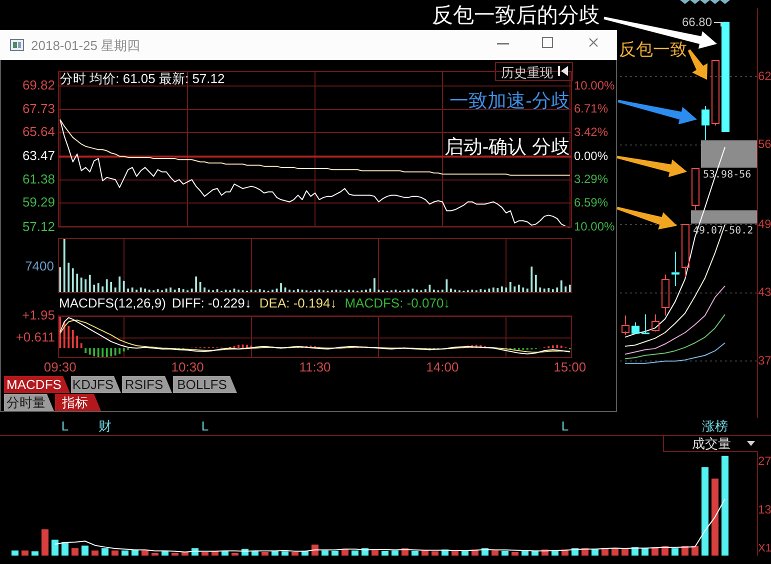  What do you see at coordinates (187, 366) in the screenshot?
I see `x-tick-label: 10:30` at bounding box center [187, 366].